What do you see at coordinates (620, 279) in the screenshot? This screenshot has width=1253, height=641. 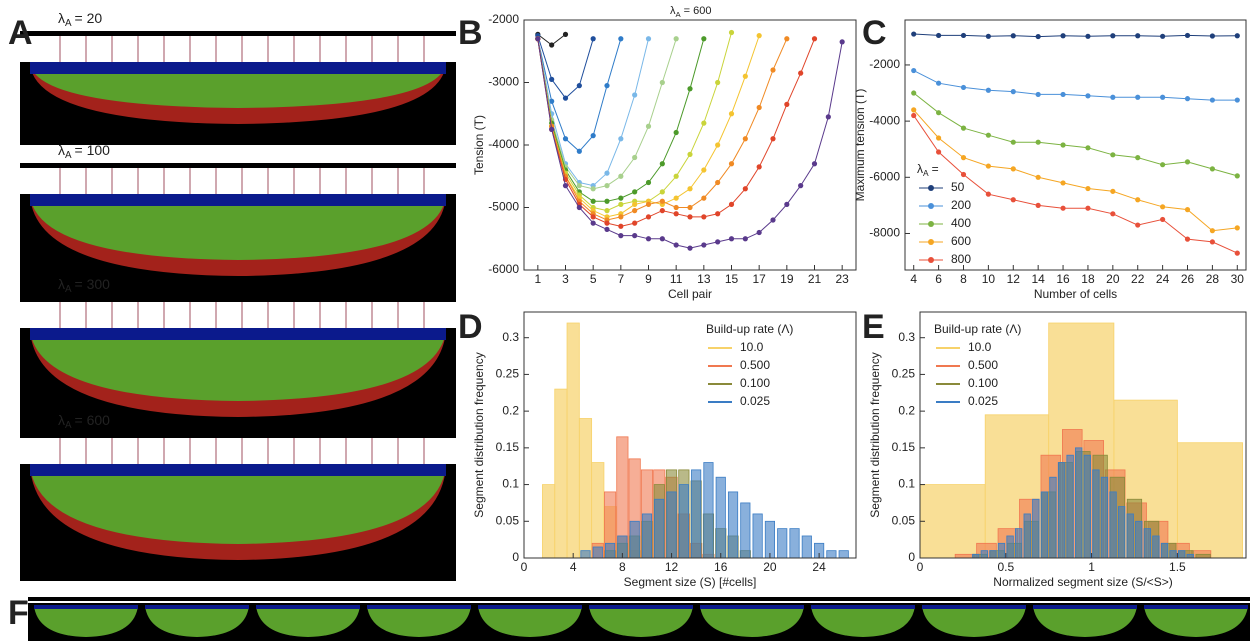 I see `x-tick-label: 7` at bounding box center [620, 279].